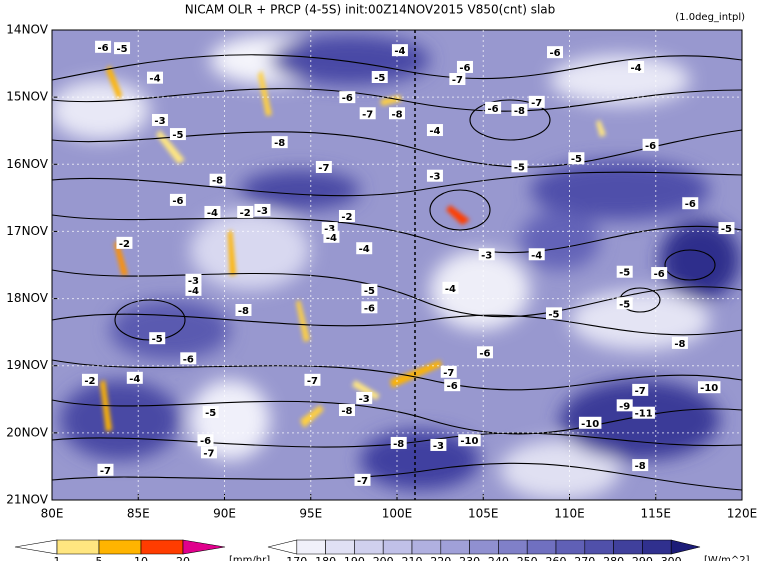 The width and height of the screenshot is (760, 561). I want to click on colorbar-label: 260, so click(556, 558).